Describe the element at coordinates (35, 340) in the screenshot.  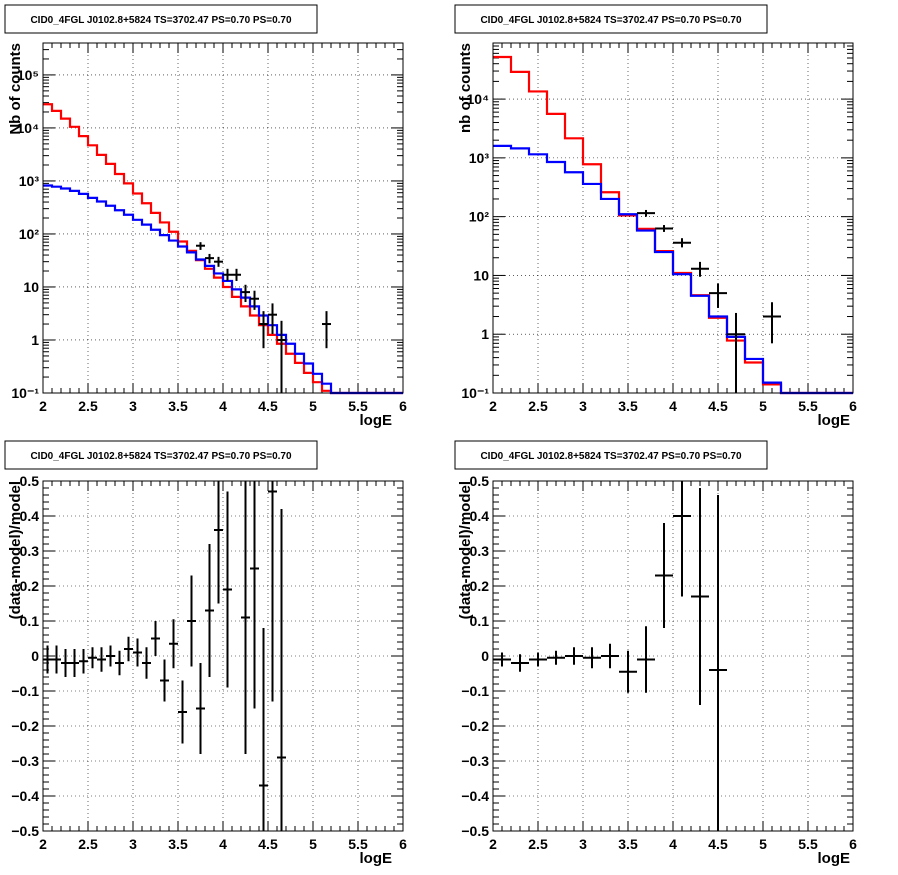
I see `y-tick-label: 1` at that location.